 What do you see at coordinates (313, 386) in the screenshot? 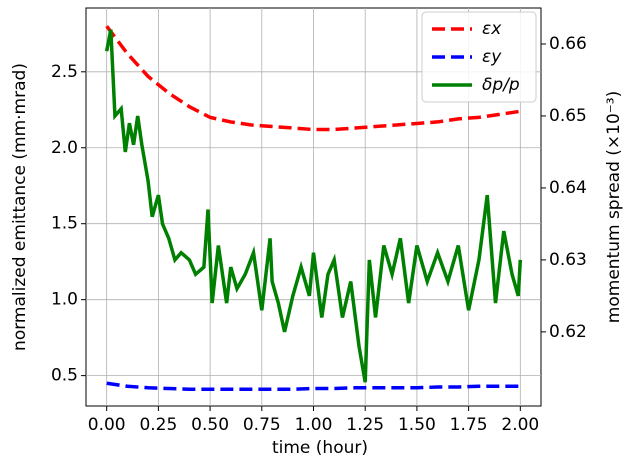
I see `data-line` at bounding box center [313, 386].